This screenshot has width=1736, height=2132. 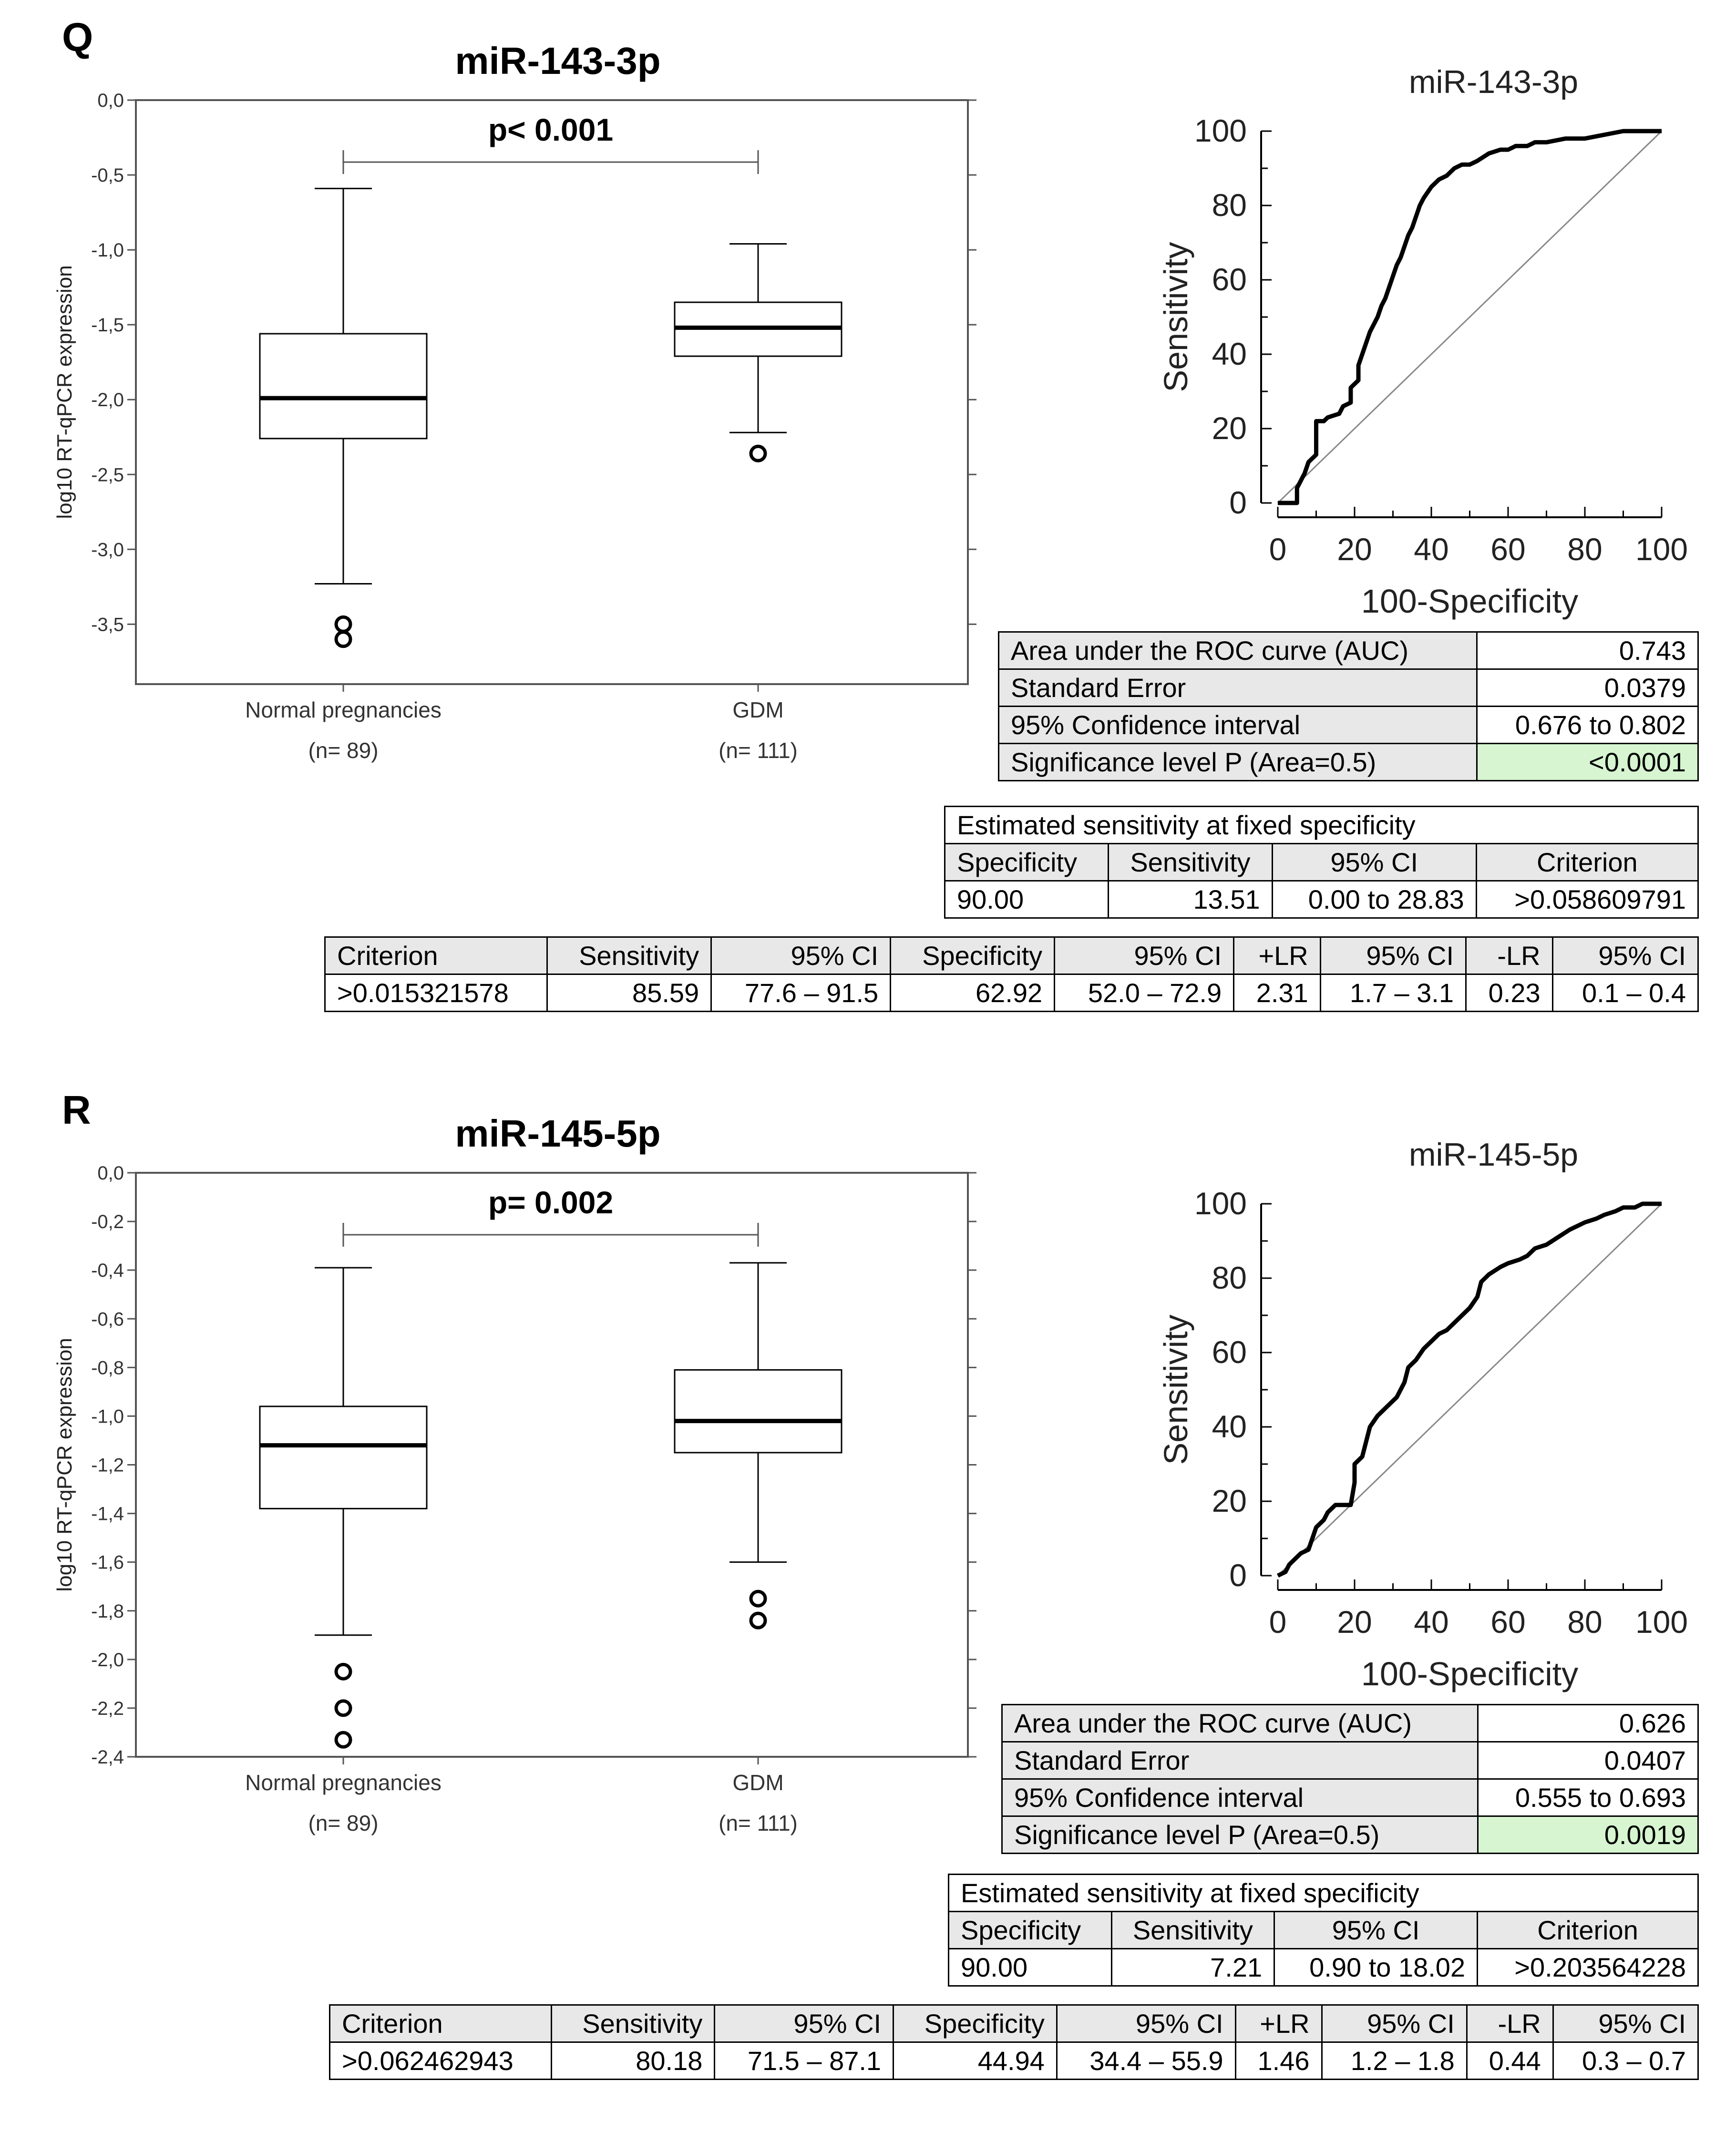 What do you see at coordinates (804, 2060) in the screenshot?
I see `crit-cell: 71.5 – 87.1` at bounding box center [804, 2060].